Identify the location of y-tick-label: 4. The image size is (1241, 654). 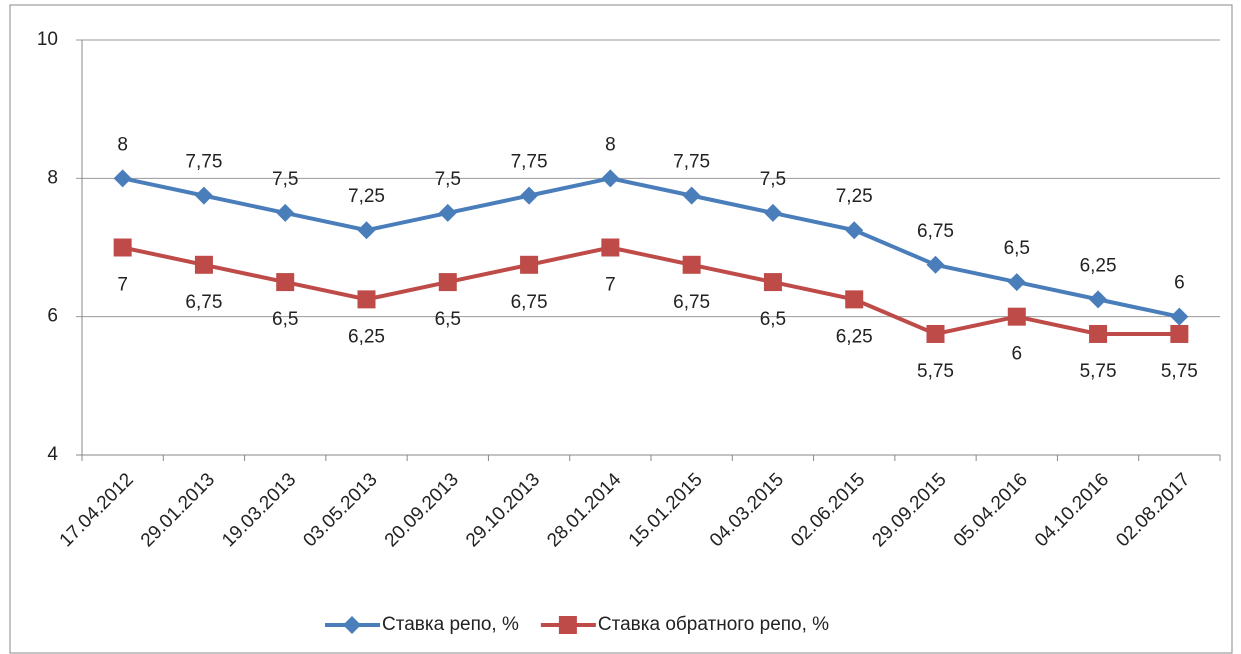
(52, 454).